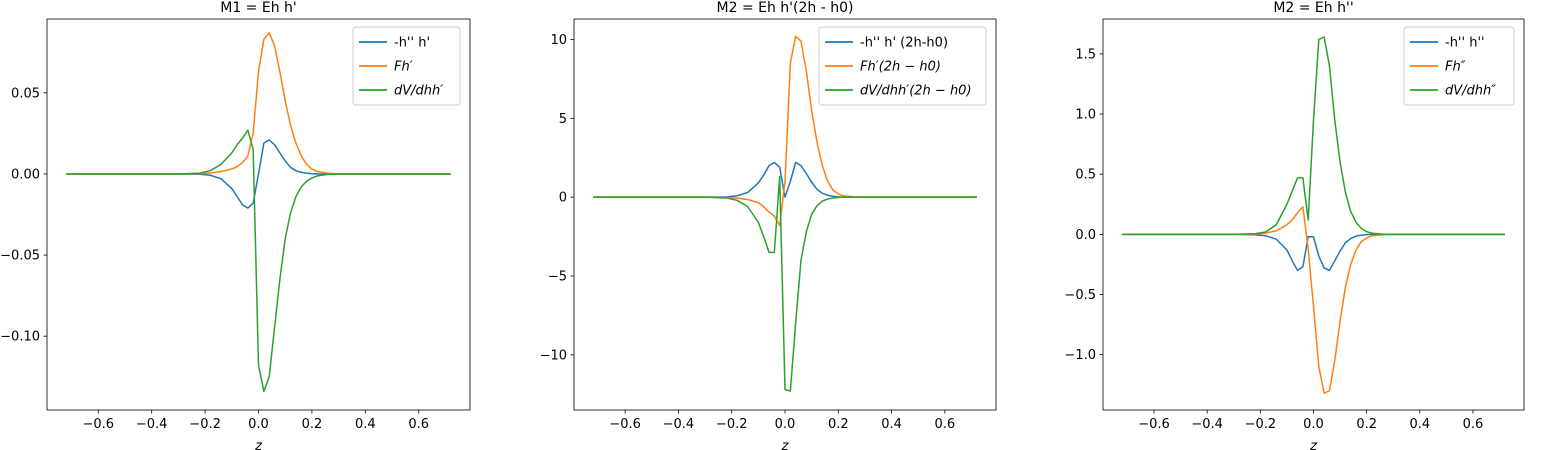 Image resolution: width=1550 pixels, height=450 pixels. I want to click on y-tick-label: −5, so click(557, 276).